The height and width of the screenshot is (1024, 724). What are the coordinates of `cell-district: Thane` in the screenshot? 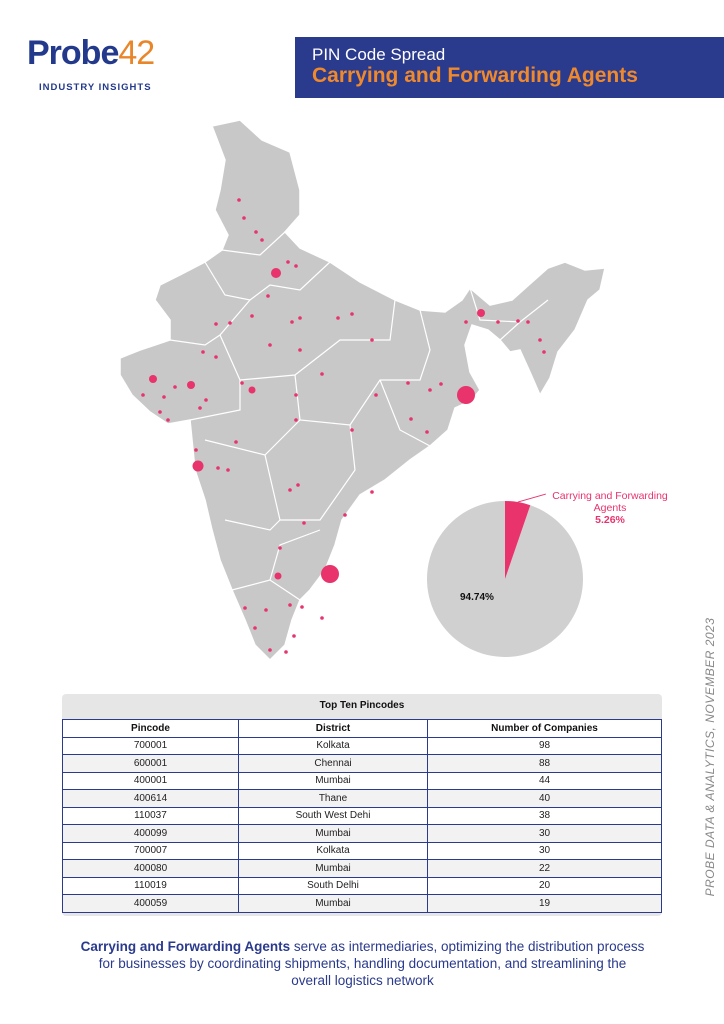 It's located at (333, 798).